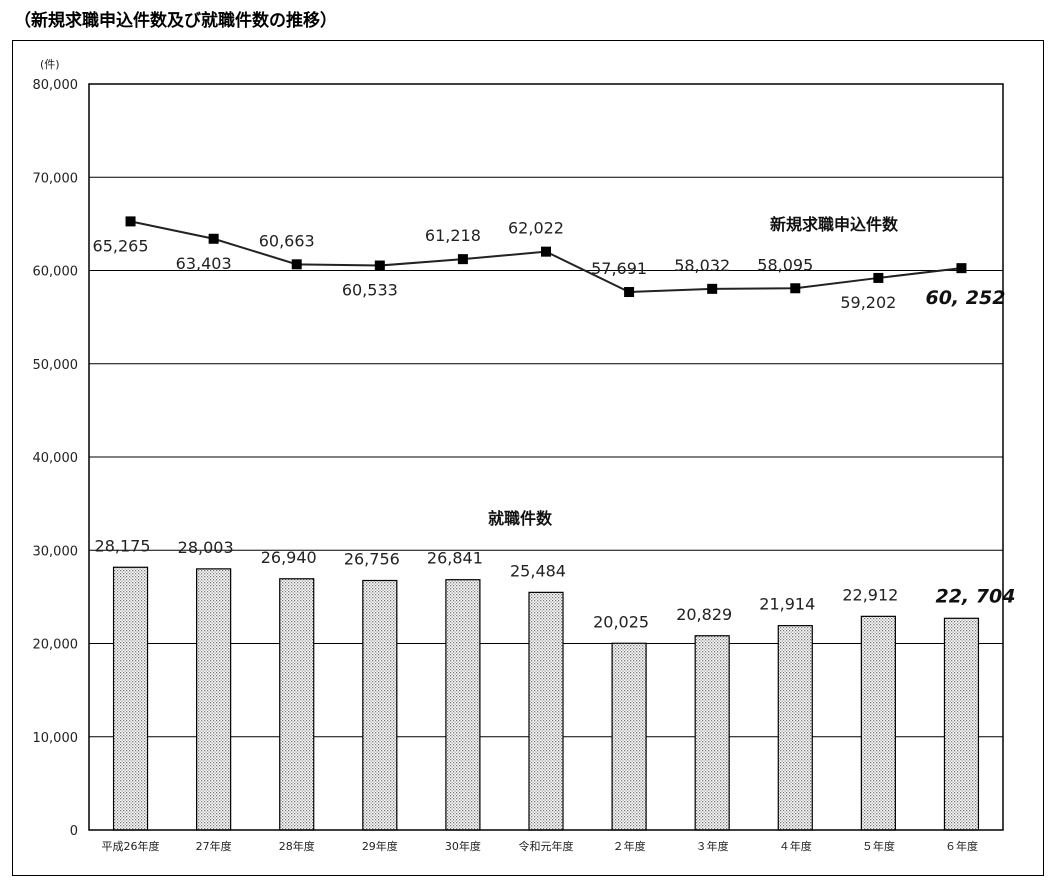 This screenshot has height=888, width=1054. I want to click on line-value-label: 61,218, so click(453, 235).